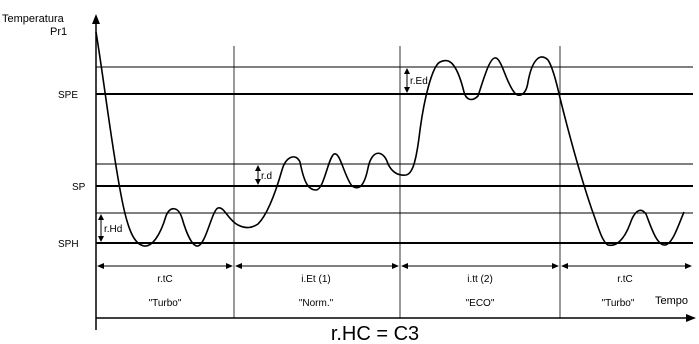 This screenshot has width=699, height=344. What do you see at coordinates (58, 32) in the screenshot?
I see `y-axis-label-line2: Pr1` at bounding box center [58, 32].